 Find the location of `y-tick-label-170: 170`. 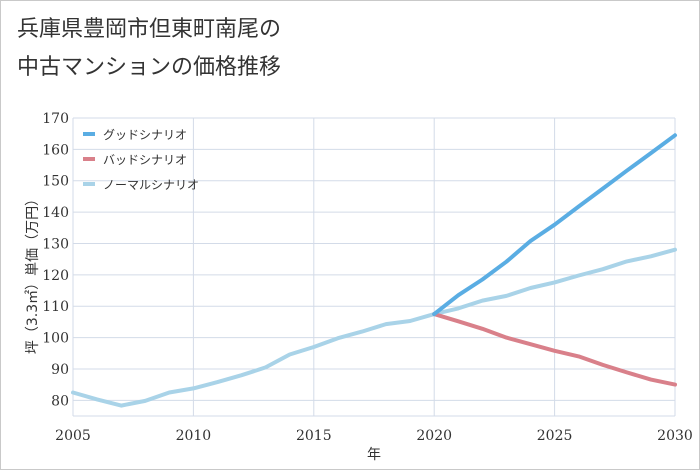

y-tick-label-170: 170 is located at coordinates (55, 119).